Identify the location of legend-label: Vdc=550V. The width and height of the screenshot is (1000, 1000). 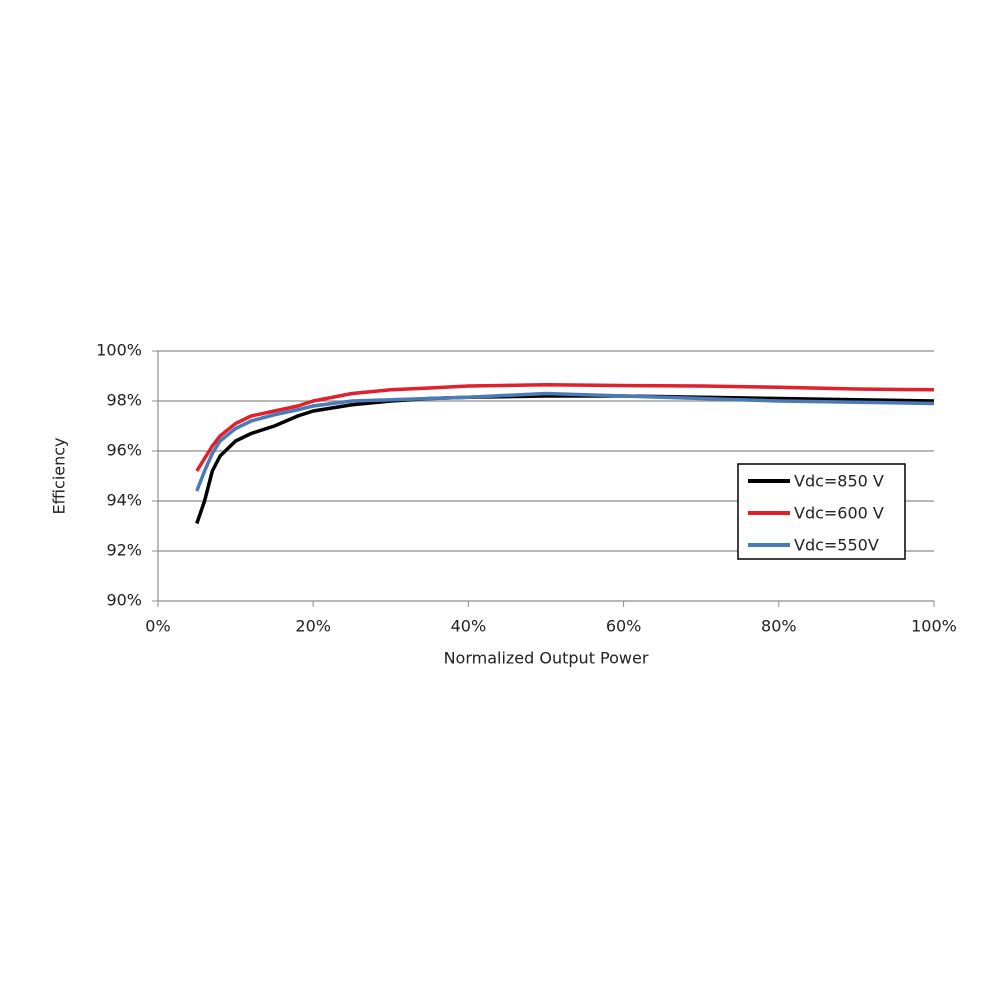
(836, 545).